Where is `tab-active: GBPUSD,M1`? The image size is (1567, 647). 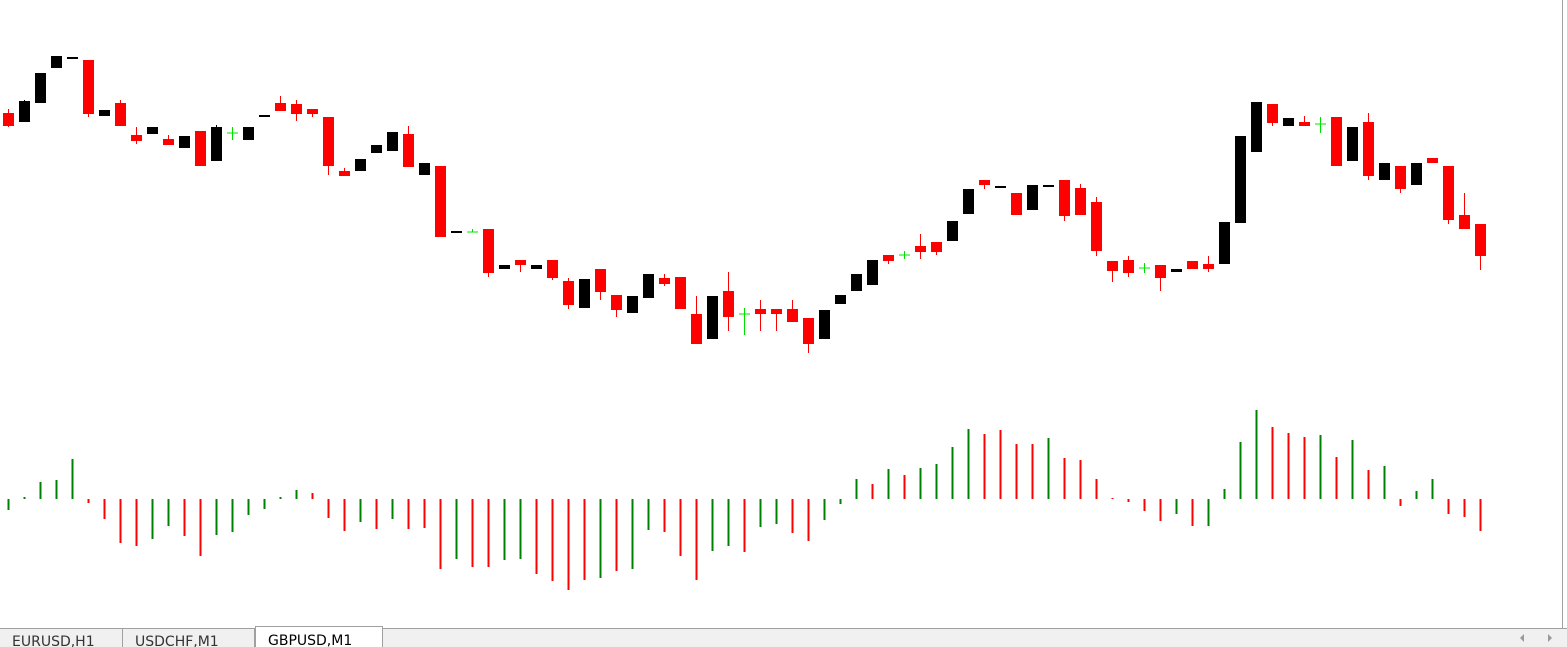
tab-active: GBPUSD,M1 is located at coordinates (319, 636).